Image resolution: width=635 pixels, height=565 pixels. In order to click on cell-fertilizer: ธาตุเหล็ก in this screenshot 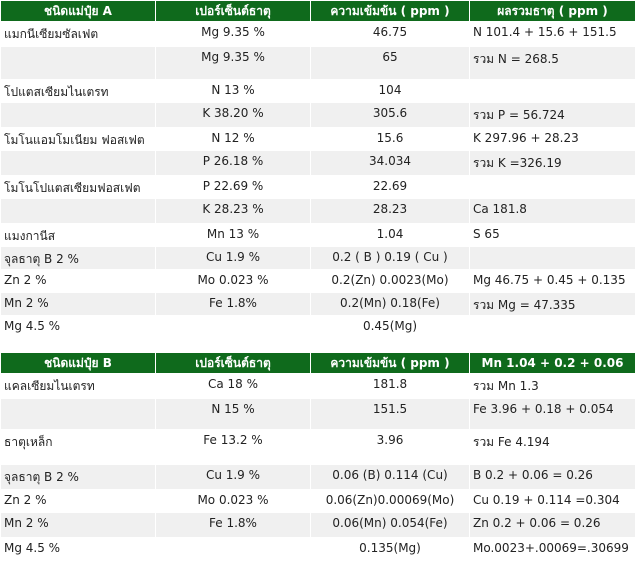, I will do `click(78, 447)`.